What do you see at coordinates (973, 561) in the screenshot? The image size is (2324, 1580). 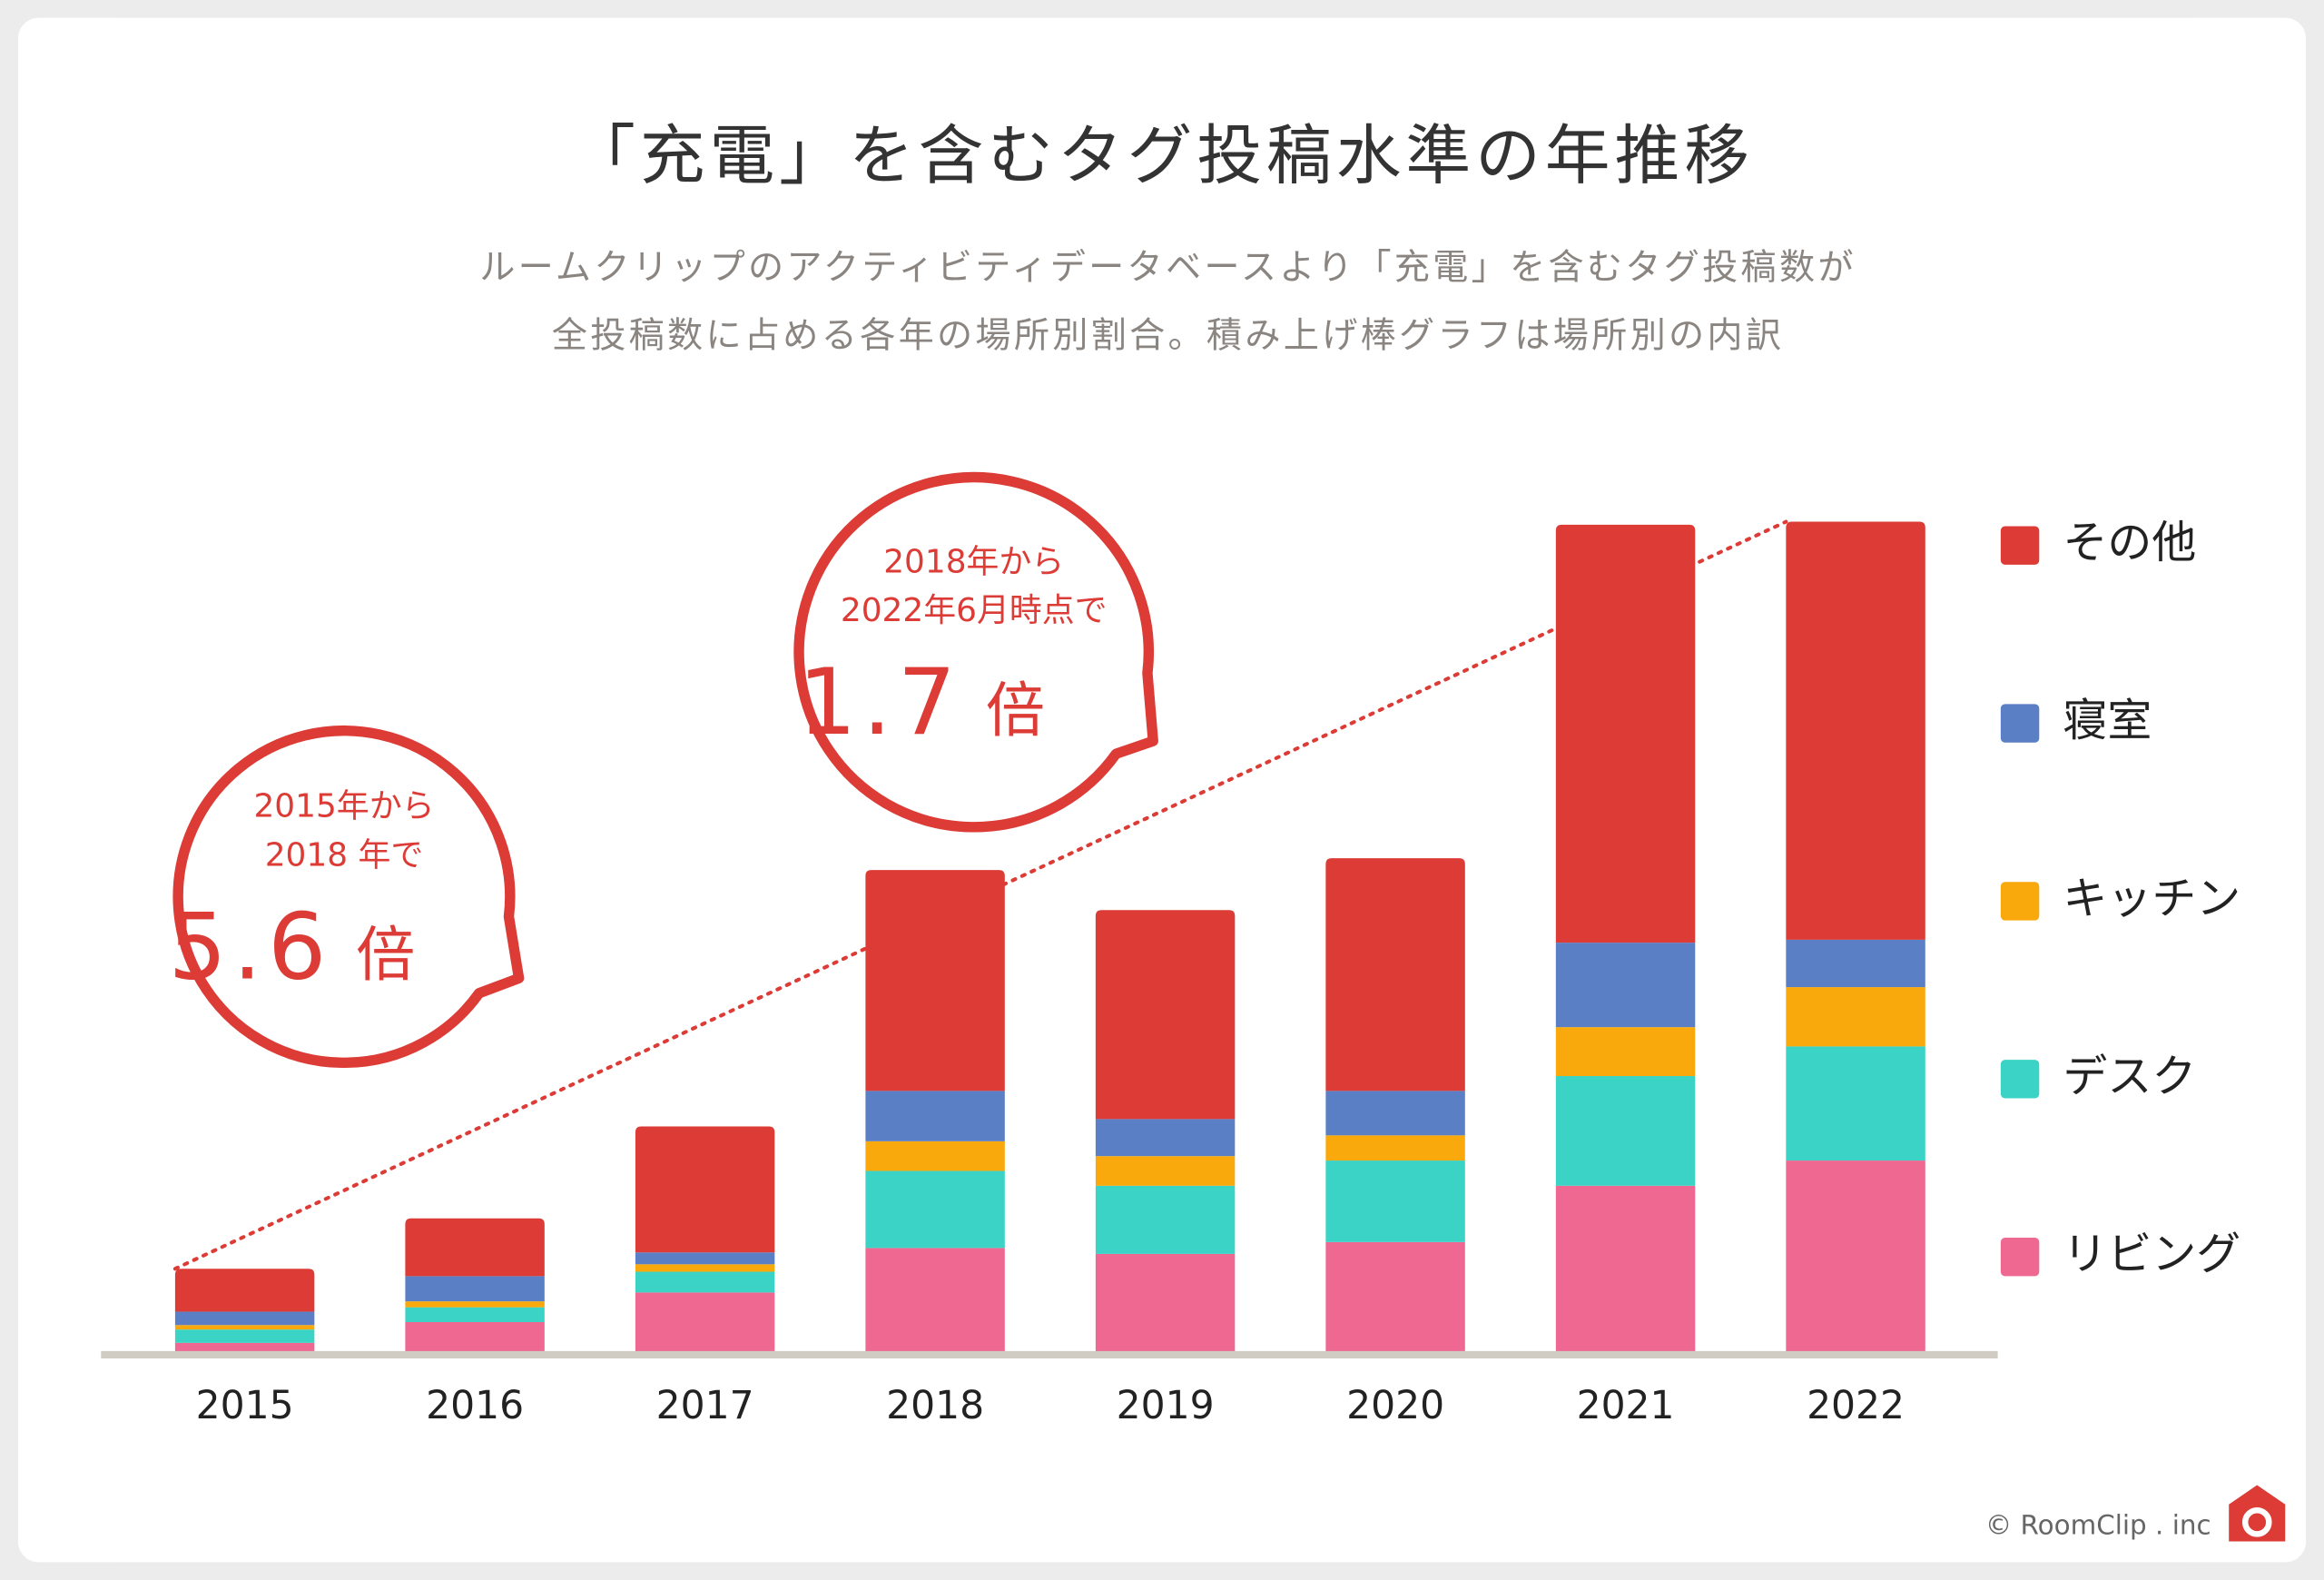 I see `callout-text: 2018年から` at bounding box center [973, 561].